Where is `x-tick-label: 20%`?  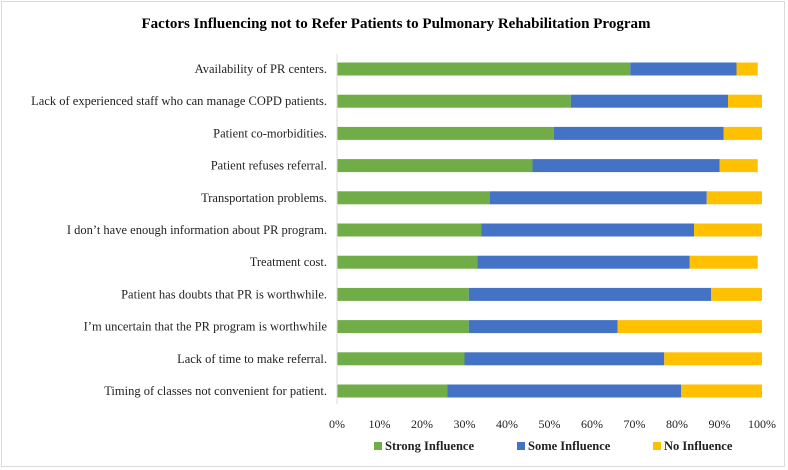
x-tick-label: 20% is located at coordinates (422, 424).